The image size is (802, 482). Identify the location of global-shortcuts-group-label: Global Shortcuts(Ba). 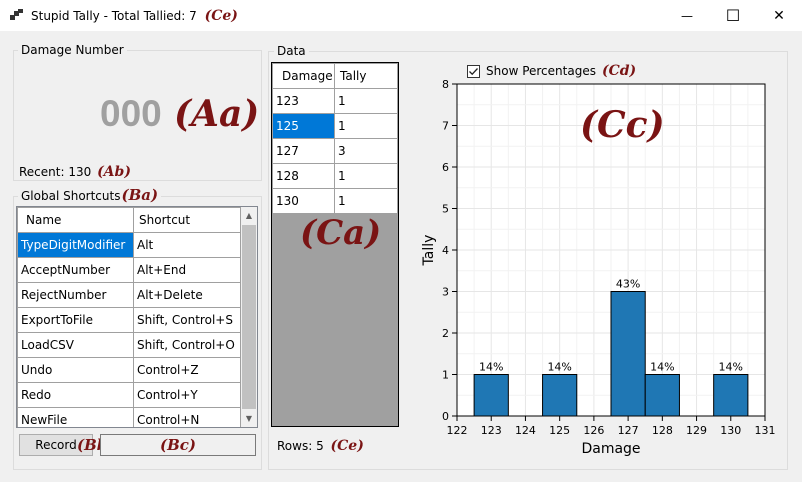
(90, 195).